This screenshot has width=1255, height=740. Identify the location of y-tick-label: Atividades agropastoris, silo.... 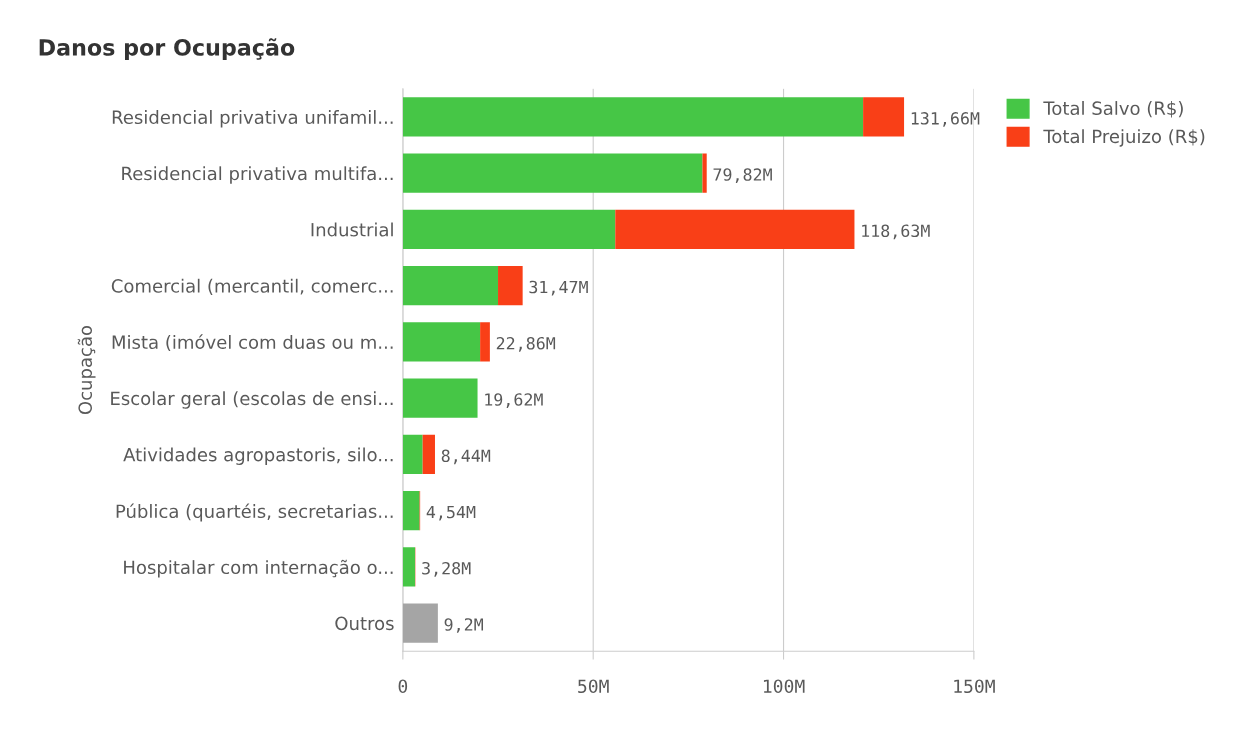
(258, 456).